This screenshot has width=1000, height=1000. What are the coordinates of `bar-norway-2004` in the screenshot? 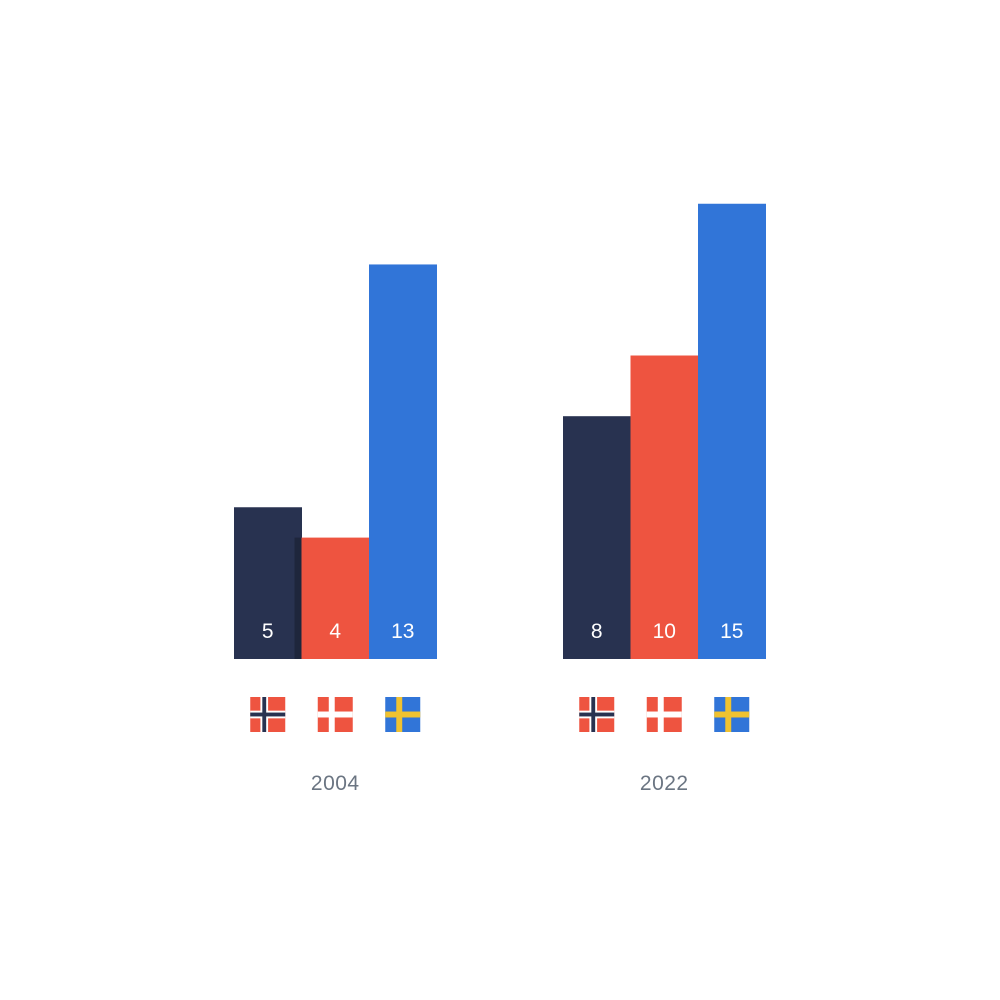 It's located at (268, 583).